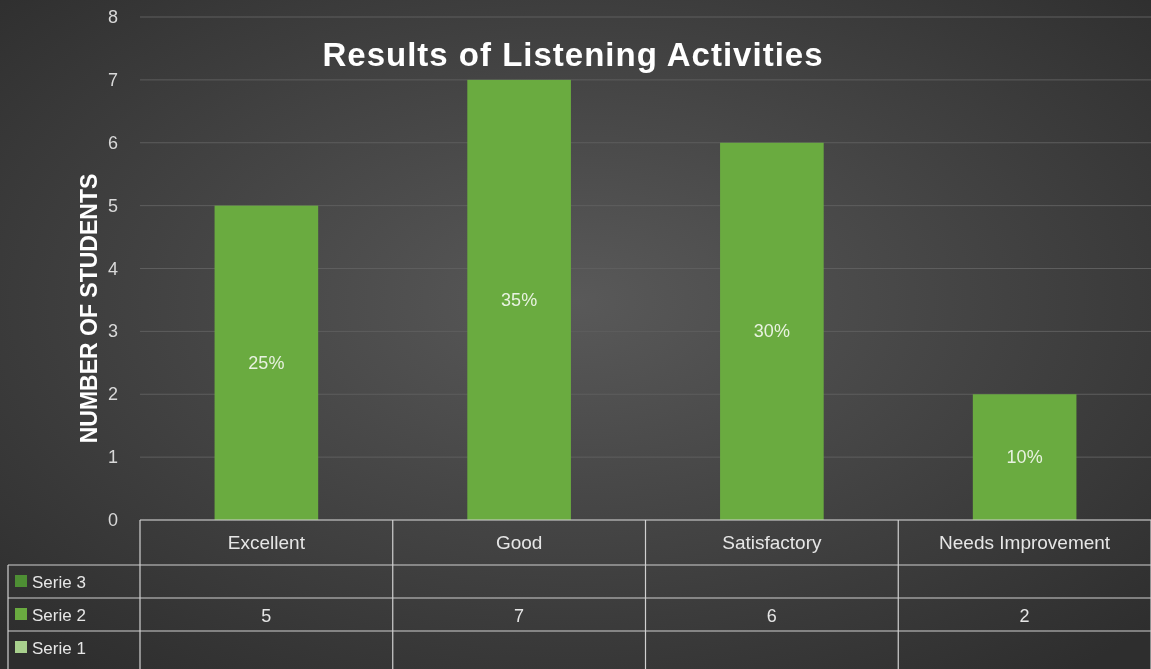 Image resolution: width=1151 pixels, height=669 pixels. Describe the element at coordinates (519, 542) in the screenshot. I see `x-tick-label: Good` at that location.